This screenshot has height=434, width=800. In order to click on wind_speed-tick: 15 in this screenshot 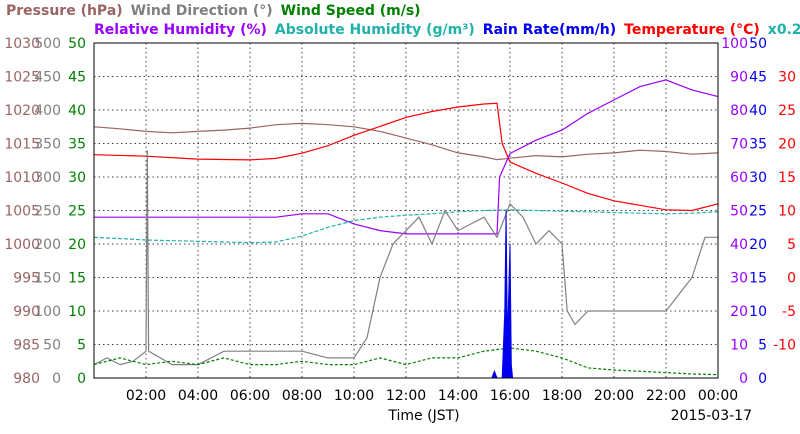, I will do `click(77, 279)`.